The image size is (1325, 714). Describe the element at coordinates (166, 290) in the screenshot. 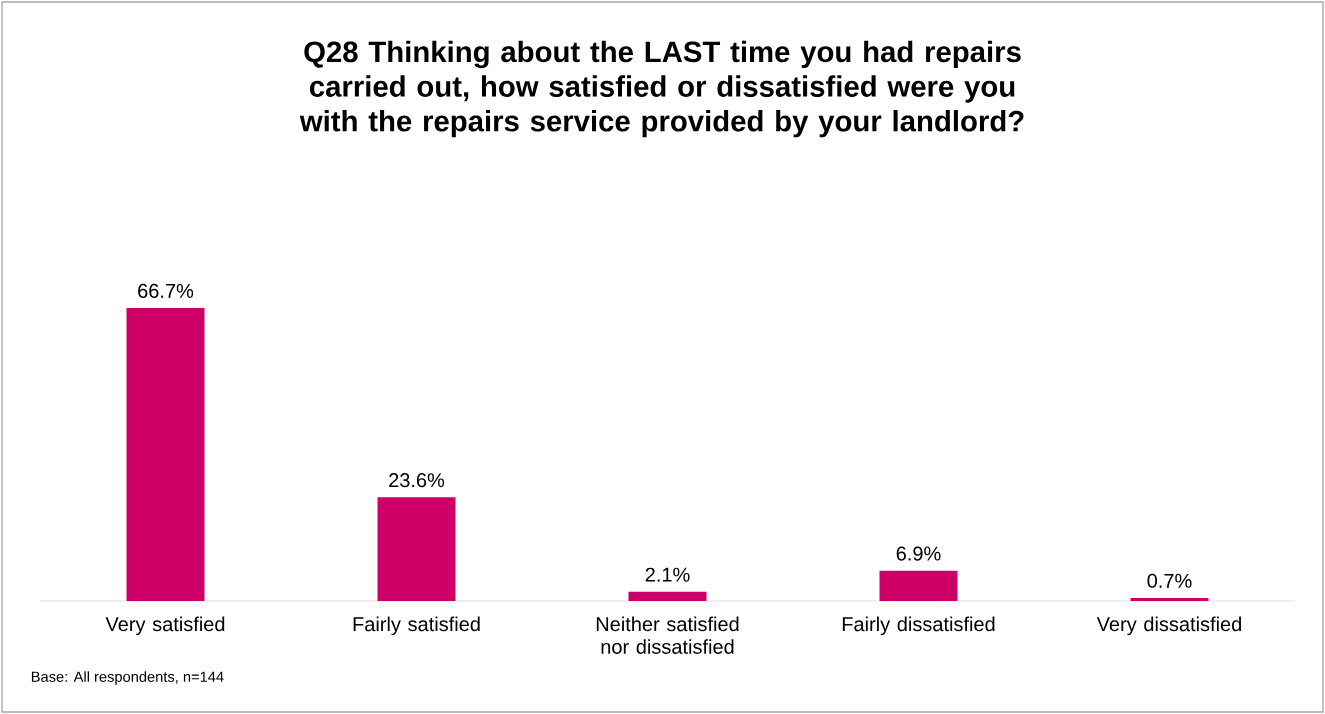

I see `data-label: 66.7%` at that location.